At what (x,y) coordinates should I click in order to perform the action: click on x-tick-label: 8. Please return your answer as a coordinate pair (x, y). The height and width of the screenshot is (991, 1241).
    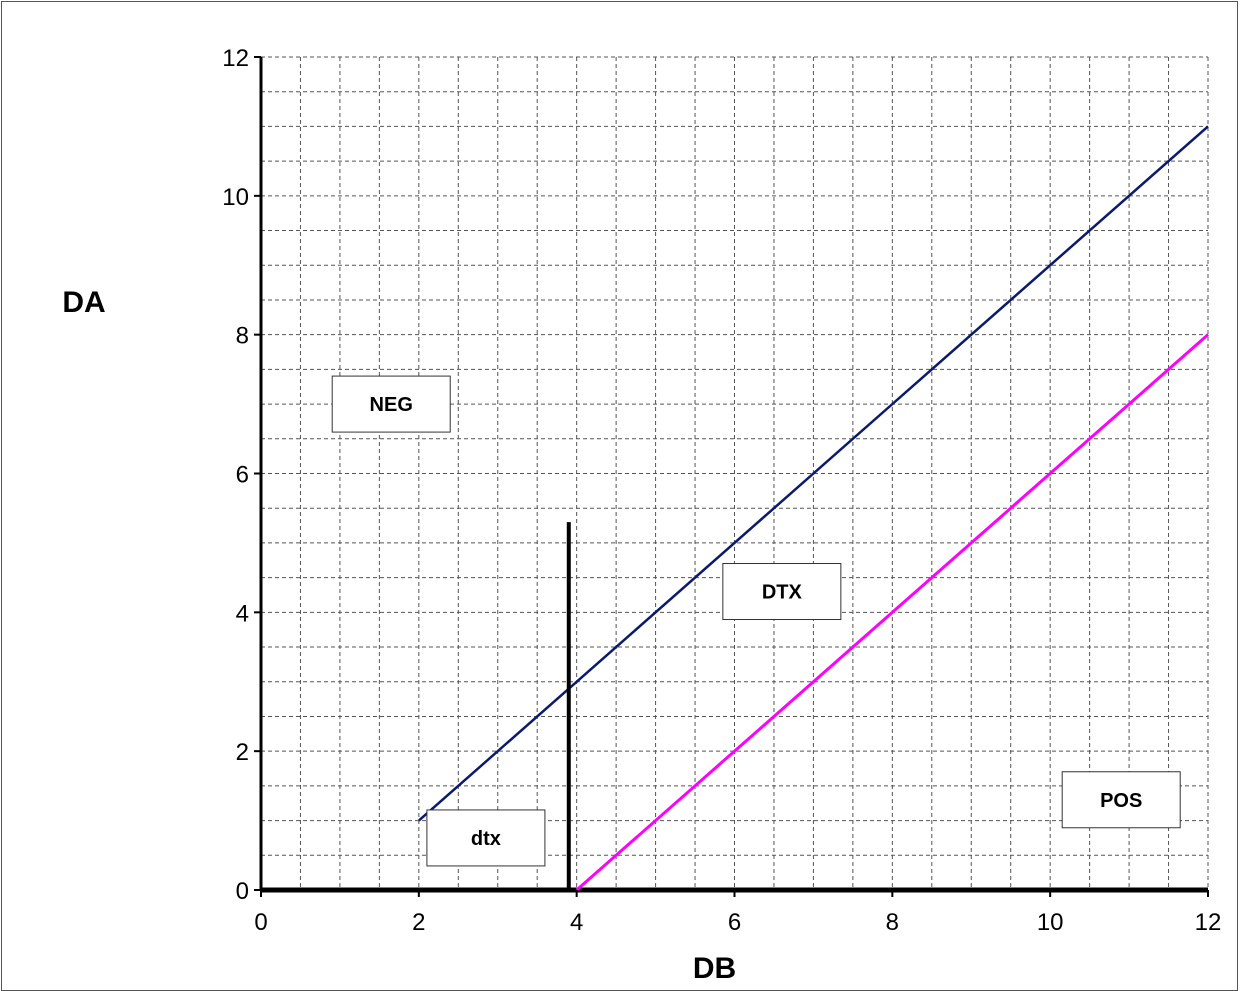
    Looking at the image, I should click on (892, 922).